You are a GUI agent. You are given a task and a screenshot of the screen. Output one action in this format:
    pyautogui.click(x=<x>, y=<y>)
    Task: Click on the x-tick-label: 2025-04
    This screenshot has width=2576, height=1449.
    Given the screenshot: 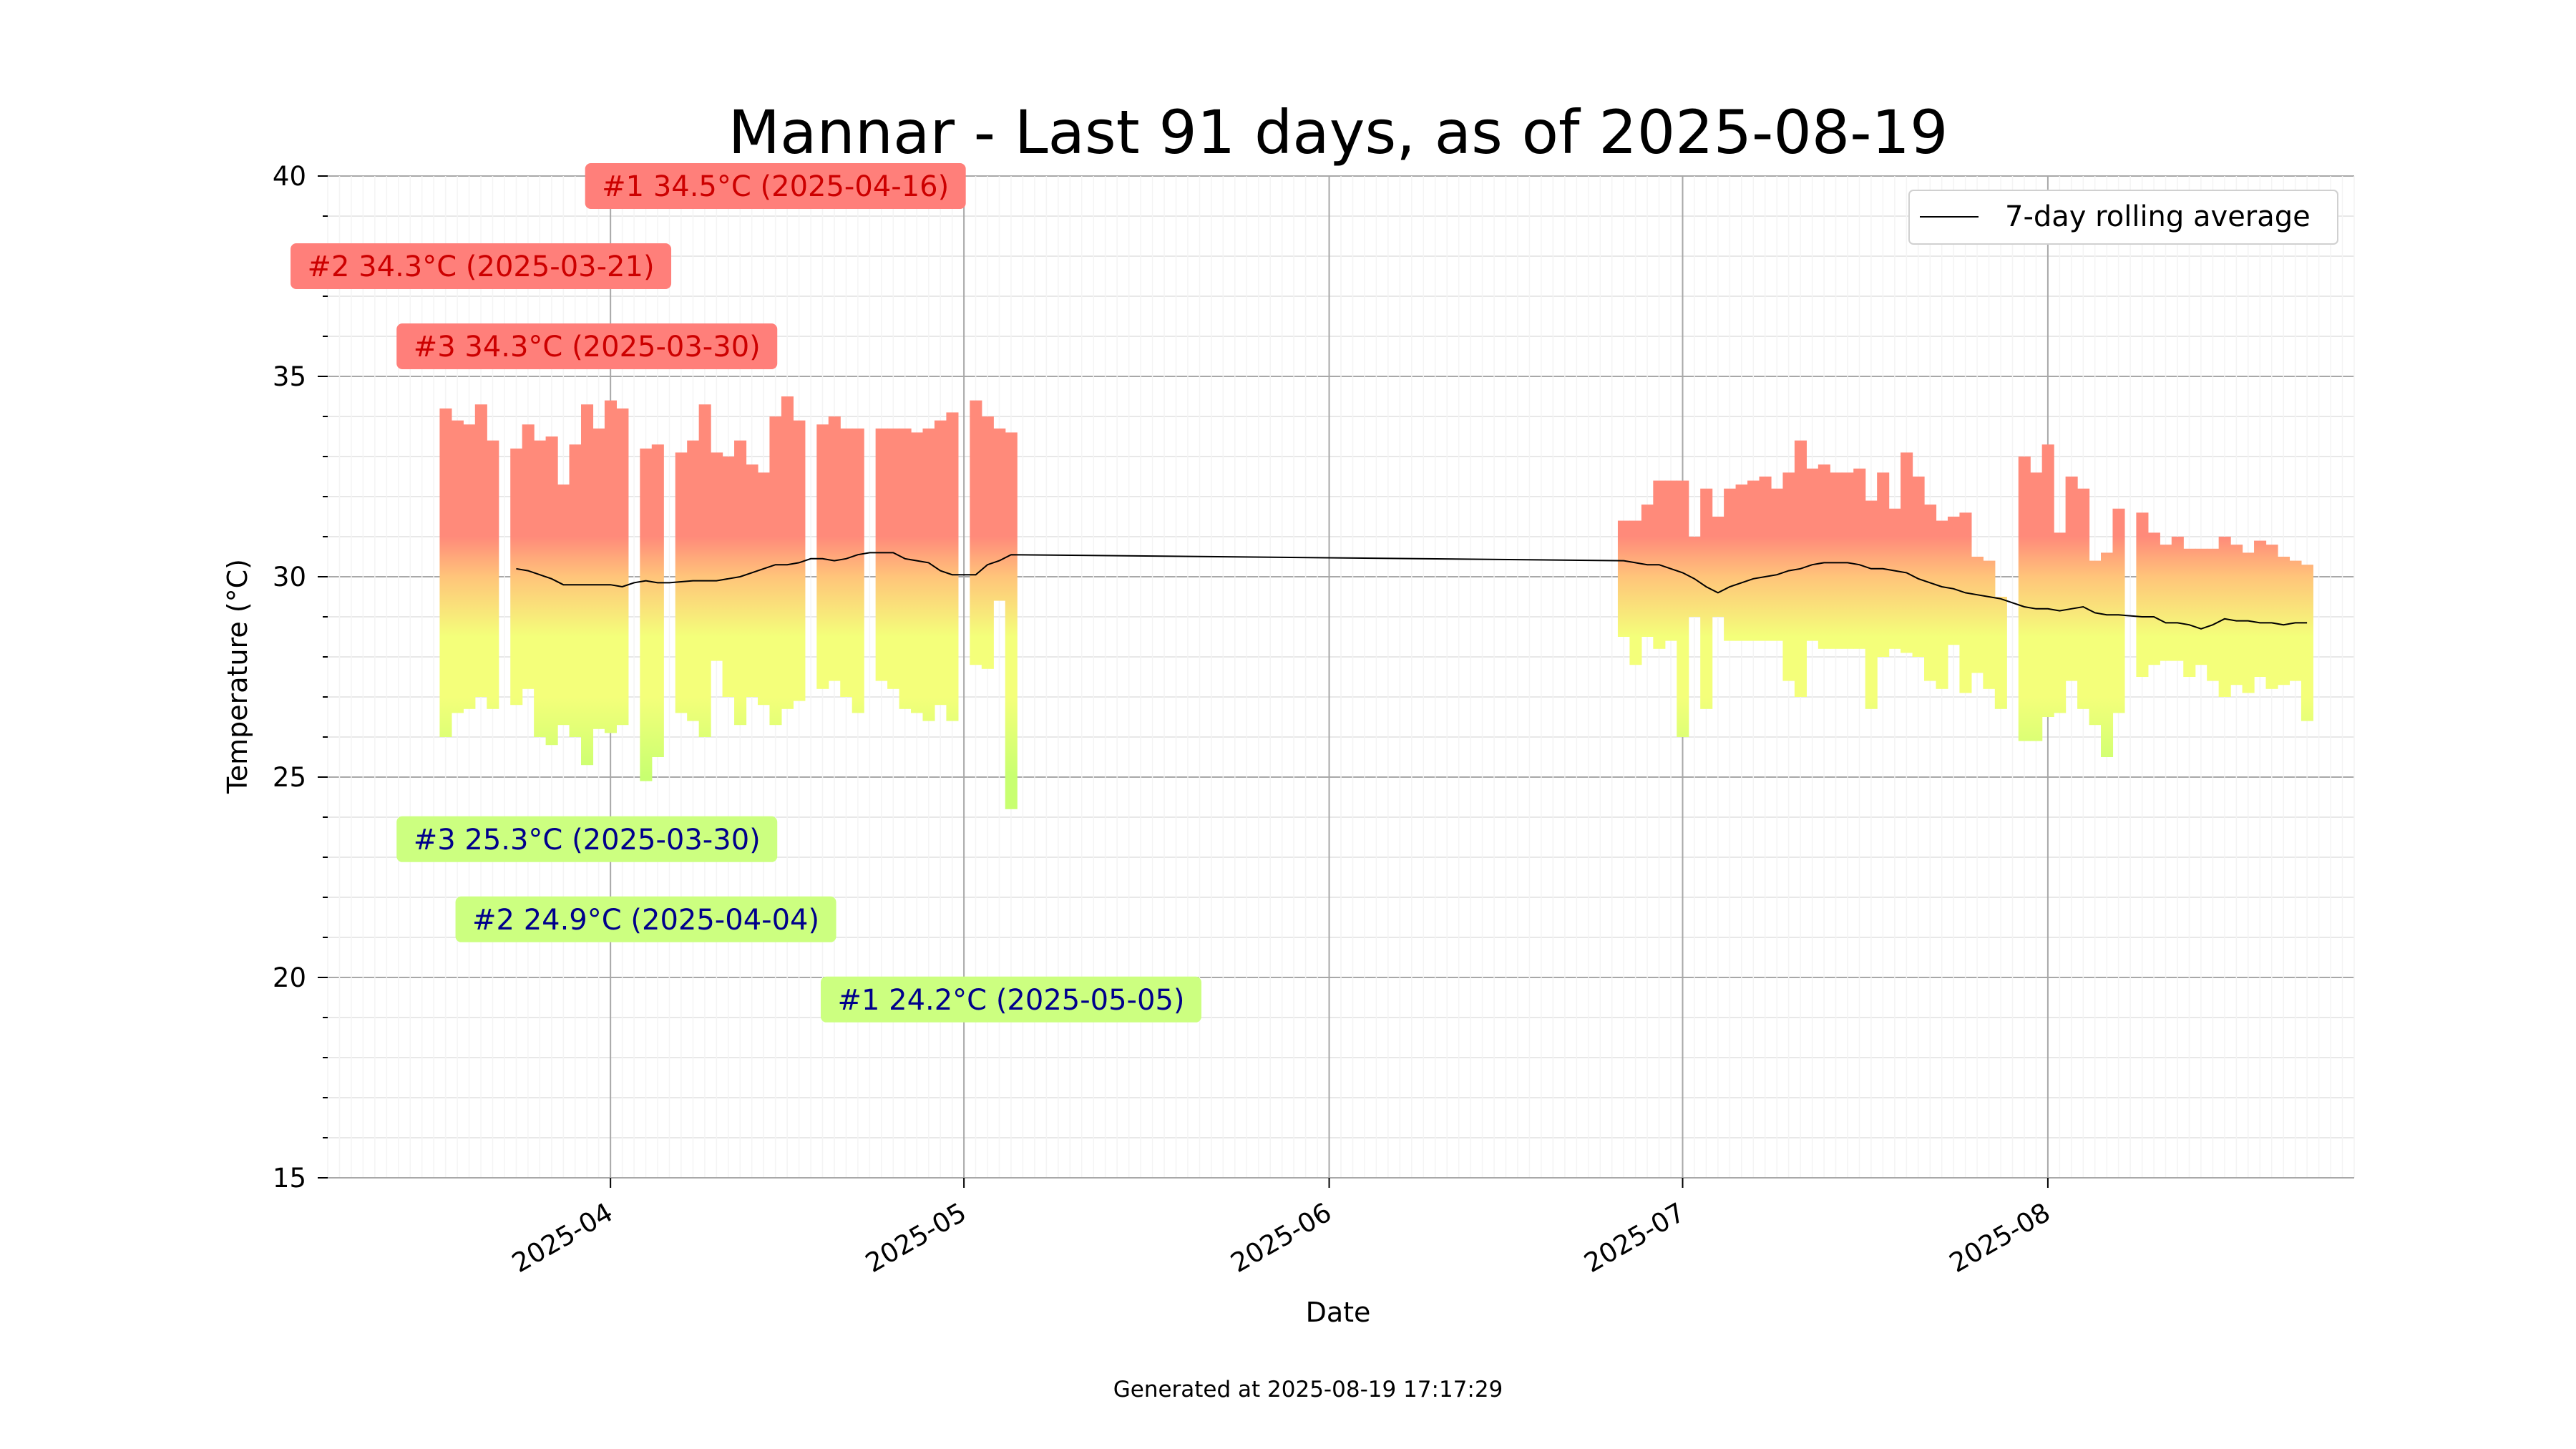 What is the action you would take?
    pyautogui.click(x=562, y=1238)
    